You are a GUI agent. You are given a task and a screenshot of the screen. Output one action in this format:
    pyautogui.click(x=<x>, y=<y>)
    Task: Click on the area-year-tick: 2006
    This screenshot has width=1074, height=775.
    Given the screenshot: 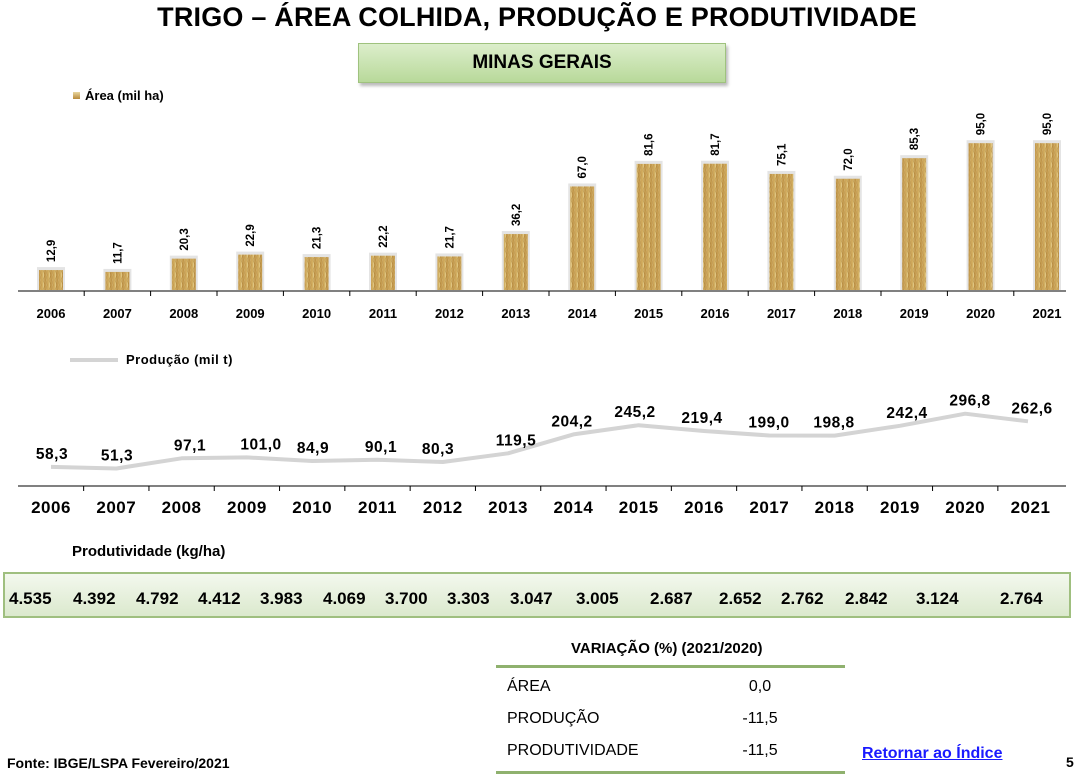 What is the action you would take?
    pyautogui.click(x=51, y=313)
    